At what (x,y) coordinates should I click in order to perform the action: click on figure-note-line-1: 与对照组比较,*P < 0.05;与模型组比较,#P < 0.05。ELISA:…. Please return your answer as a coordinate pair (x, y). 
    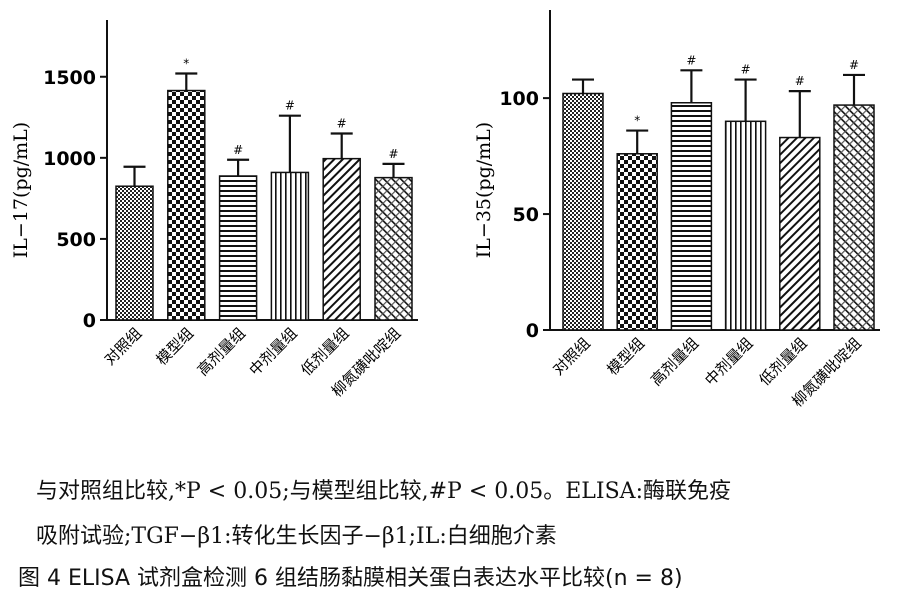
    Looking at the image, I should click on (383, 491).